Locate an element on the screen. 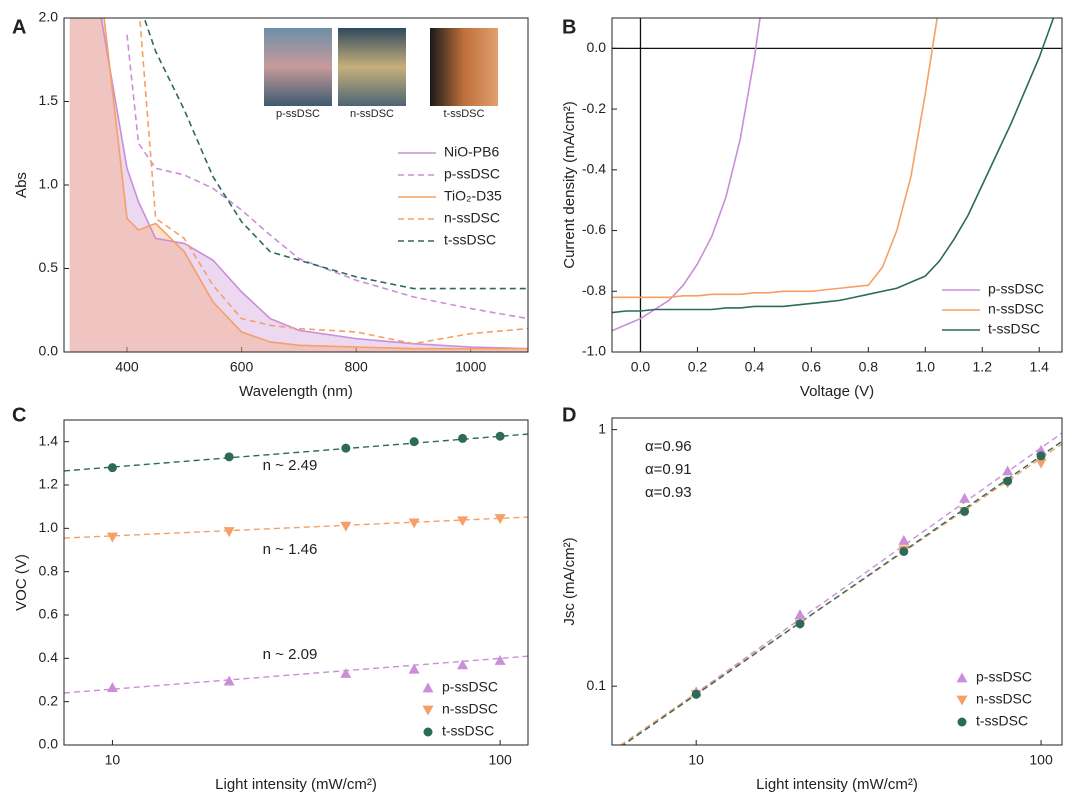 The image size is (1066, 797). y-tick-label: 0.5 is located at coordinates (49, 267).